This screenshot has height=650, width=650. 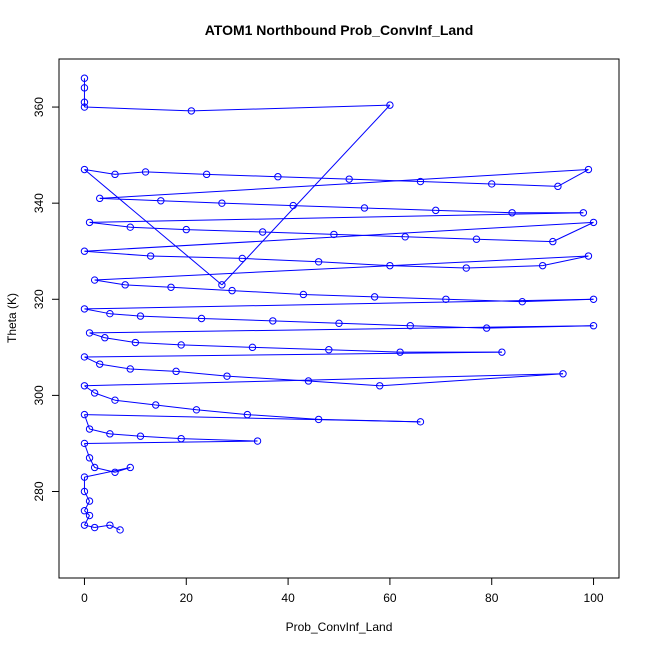 What do you see at coordinates (46, 299) in the screenshot?
I see `y-axis: 280 300 320 340 360` at bounding box center [46, 299].